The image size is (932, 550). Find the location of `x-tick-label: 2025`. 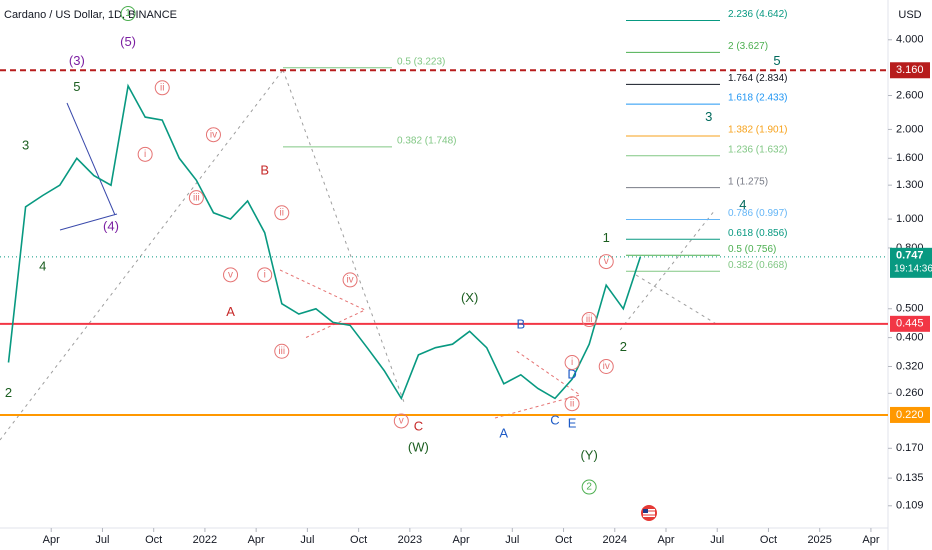

x-tick-label: 2025 is located at coordinates (819, 540).